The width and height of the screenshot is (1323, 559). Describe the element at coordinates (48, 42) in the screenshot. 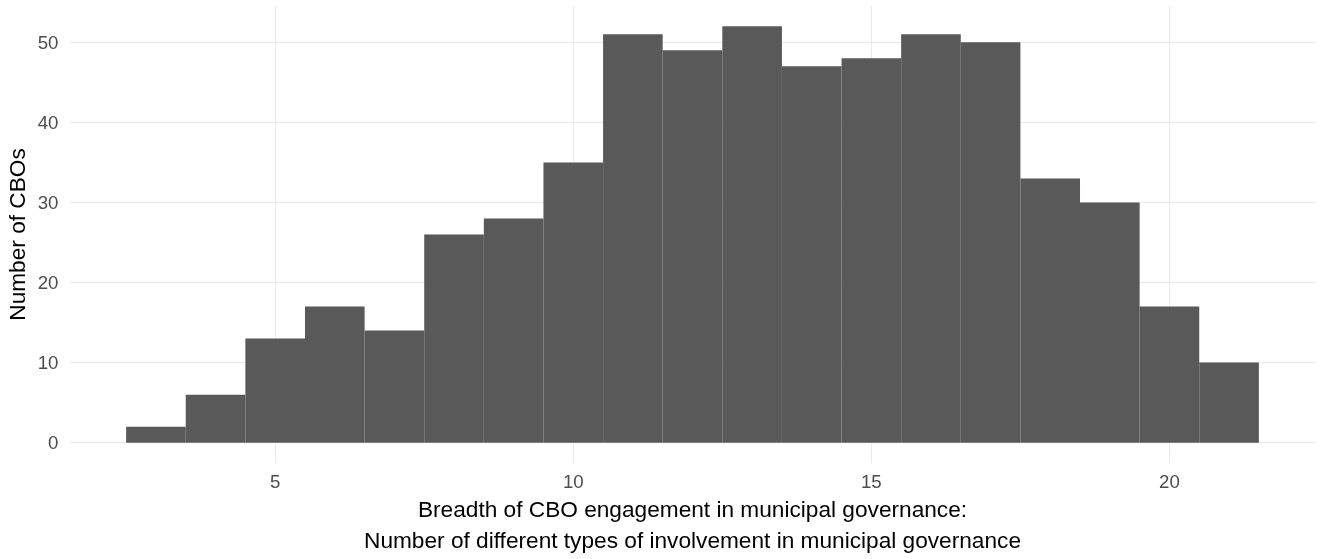

I see `y-tick-label: 50` at that location.